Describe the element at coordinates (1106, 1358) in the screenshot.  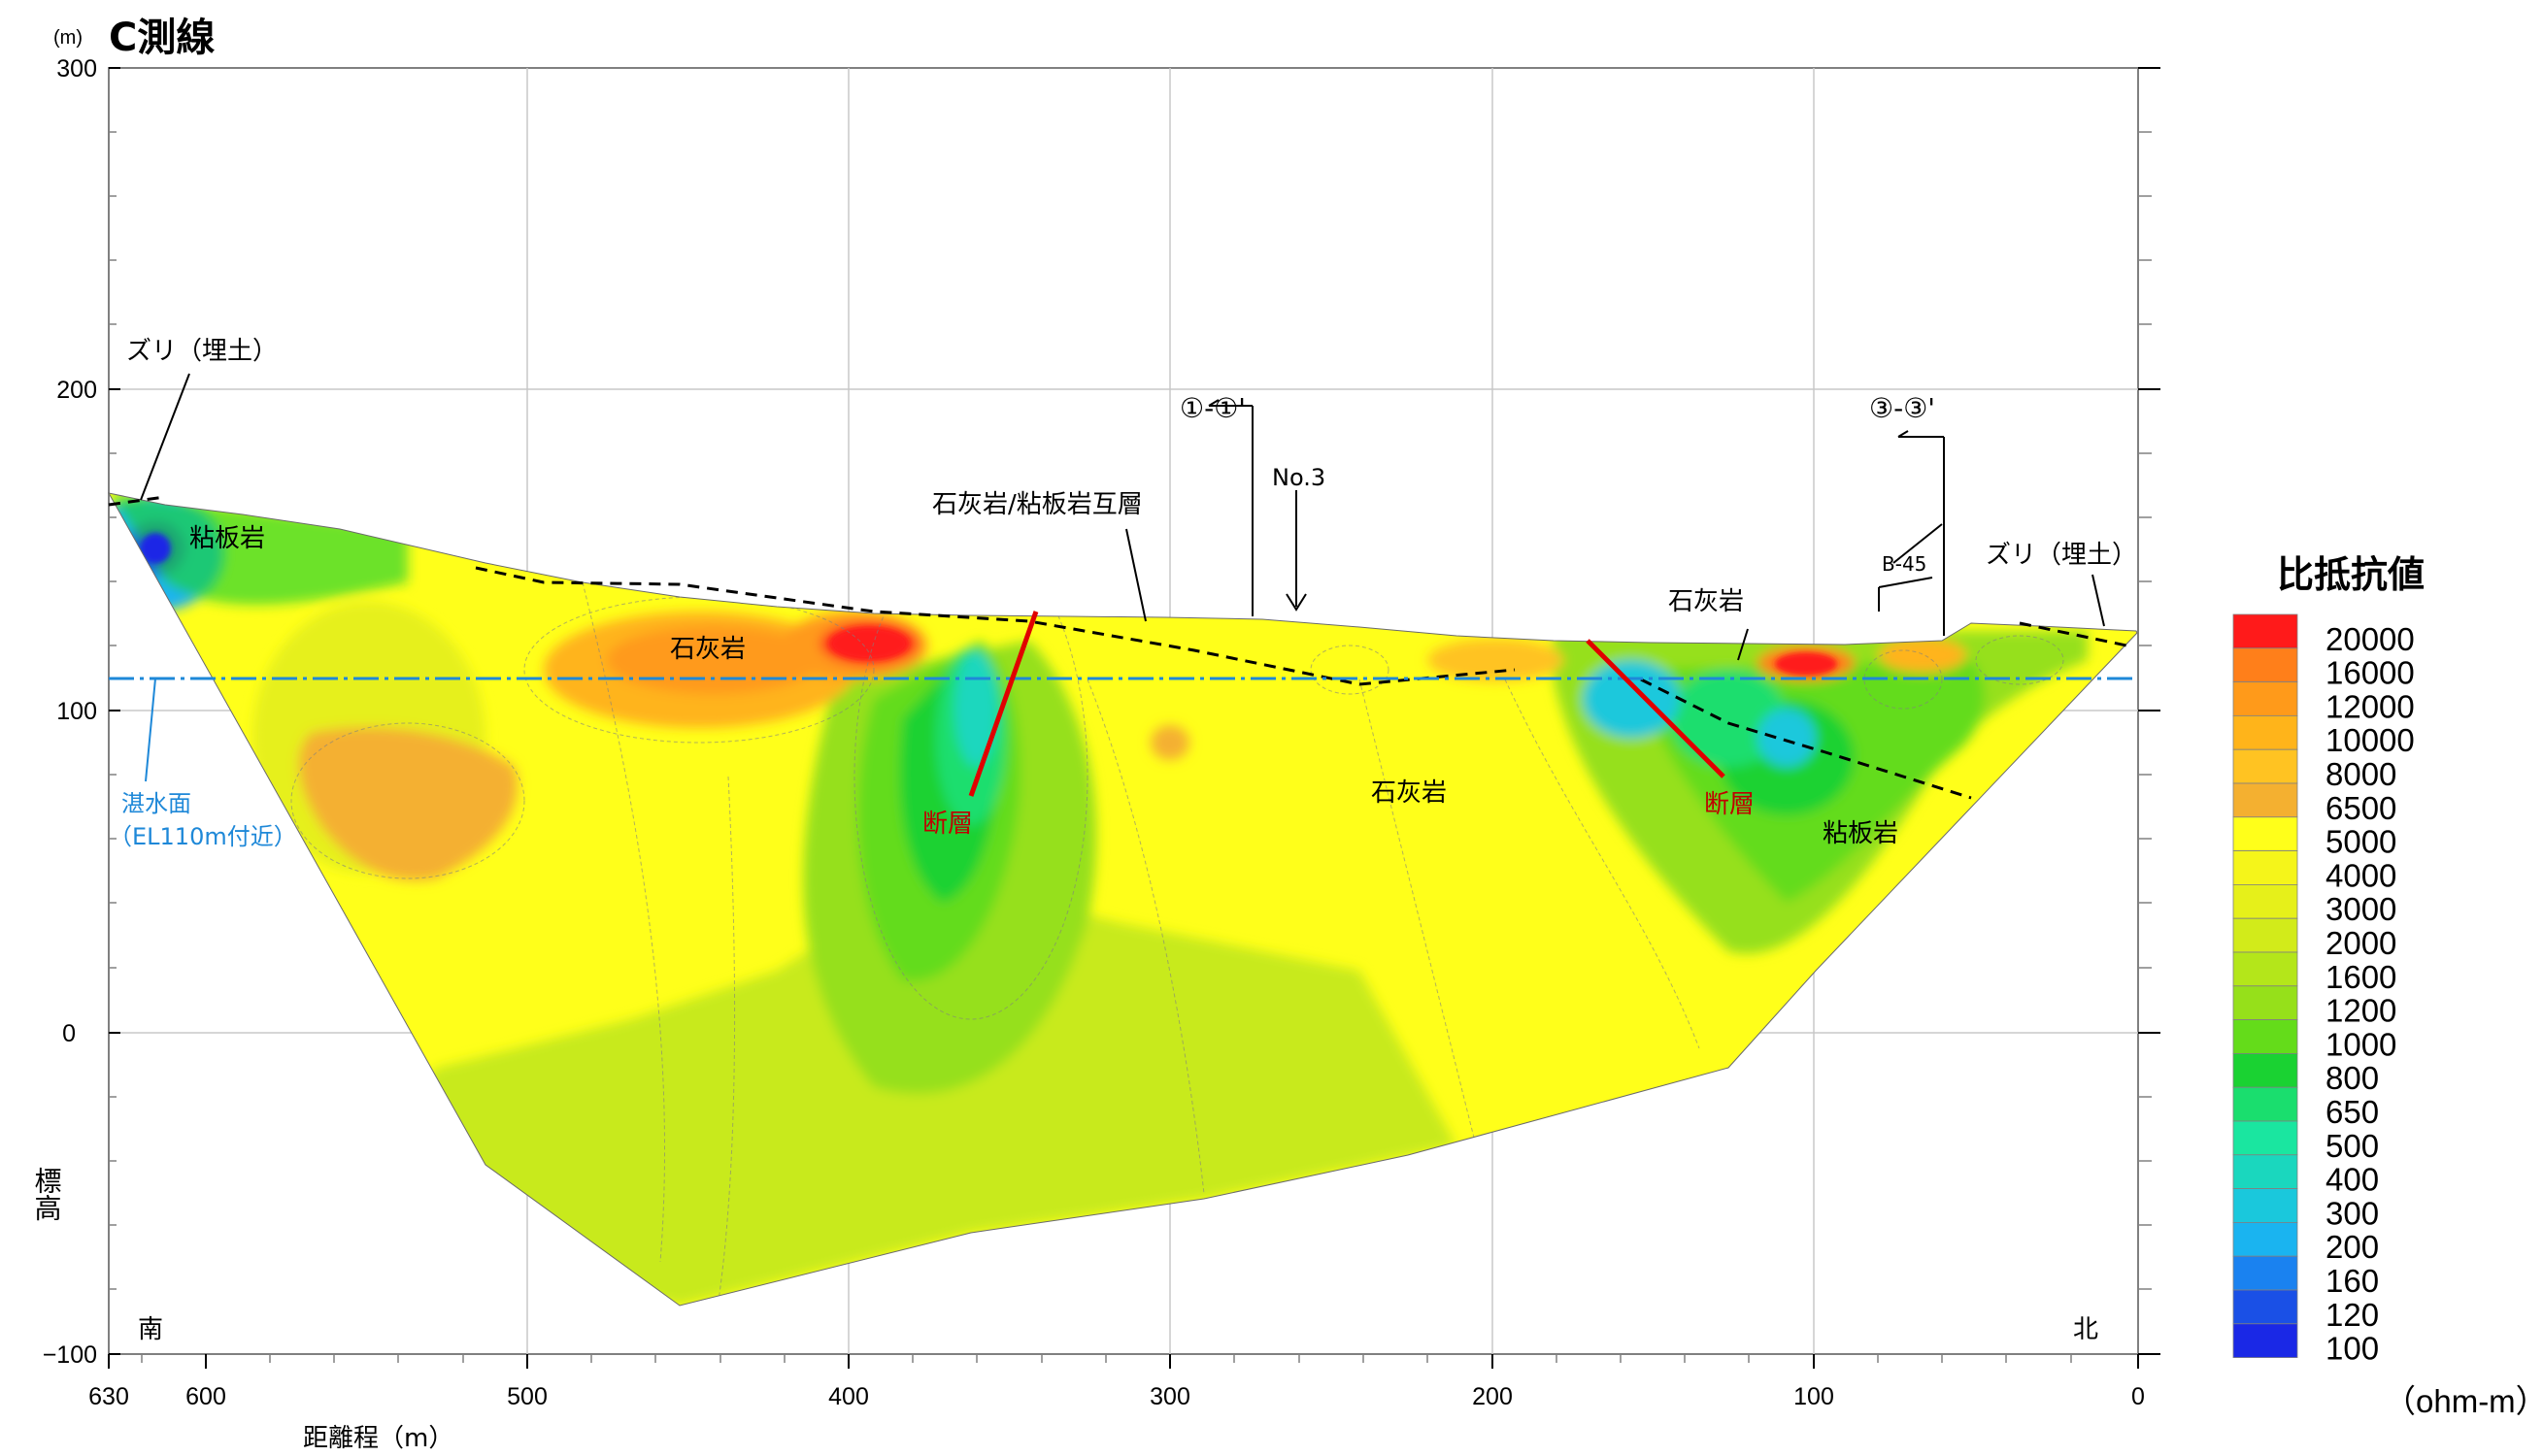
I see `x-axis-minor-ticks` at that location.